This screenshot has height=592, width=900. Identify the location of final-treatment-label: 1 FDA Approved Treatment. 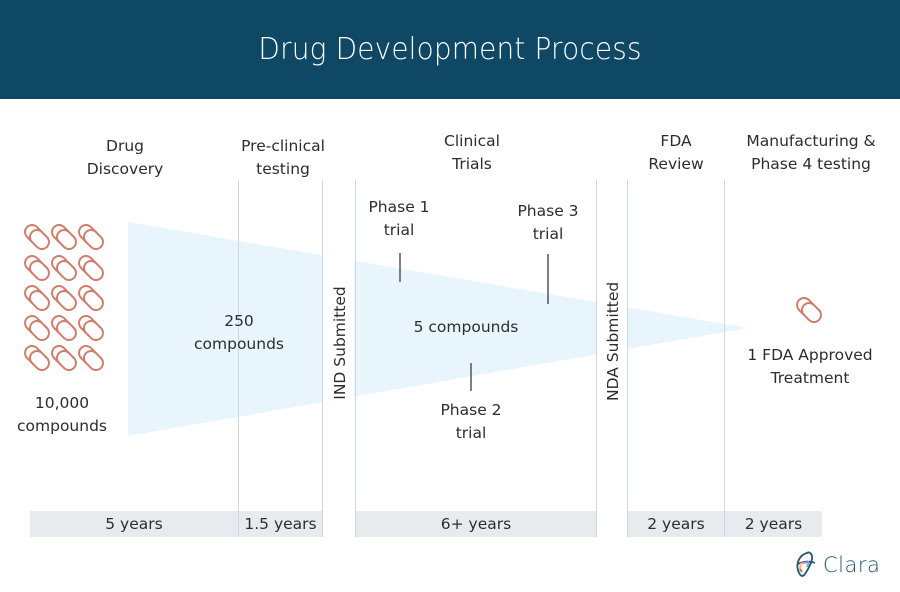
(810, 366).